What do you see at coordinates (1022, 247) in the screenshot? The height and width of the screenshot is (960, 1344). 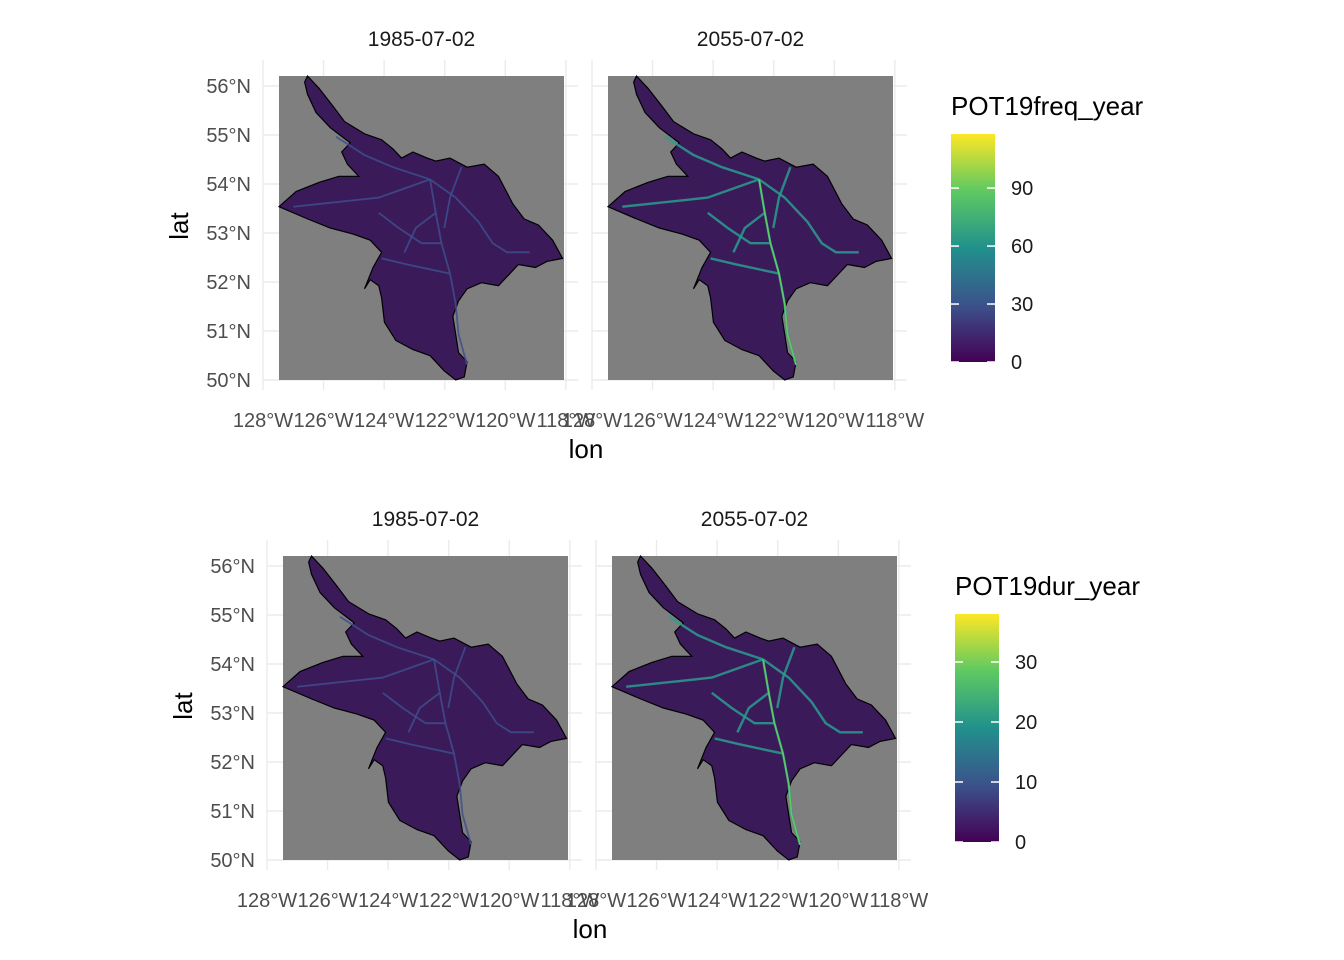 I see `legend-tick-label: 60` at bounding box center [1022, 247].